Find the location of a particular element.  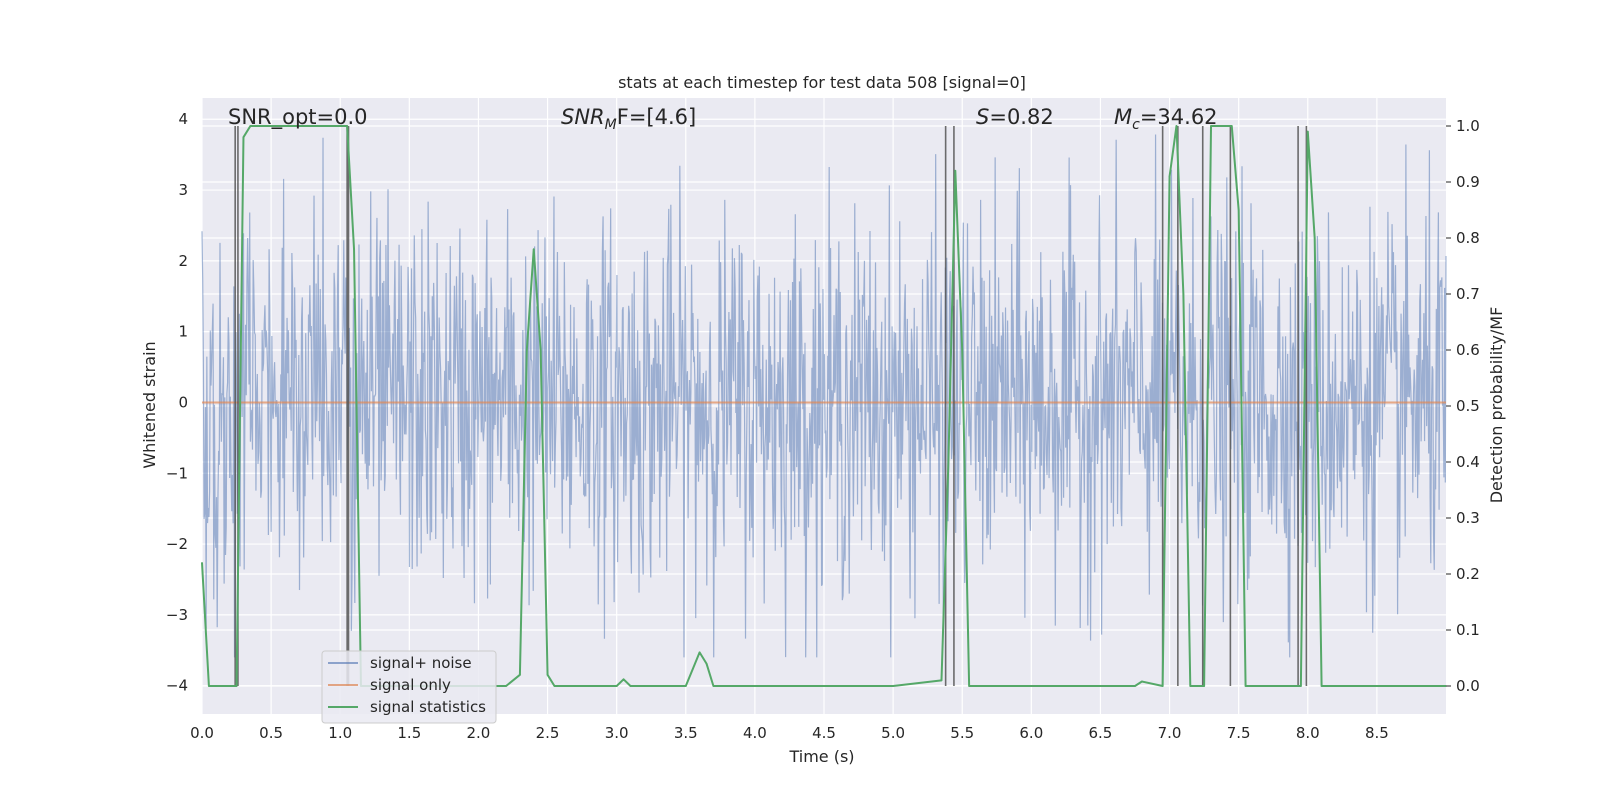

y2-tick-label: 0.3 is located at coordinates (1468, 518).